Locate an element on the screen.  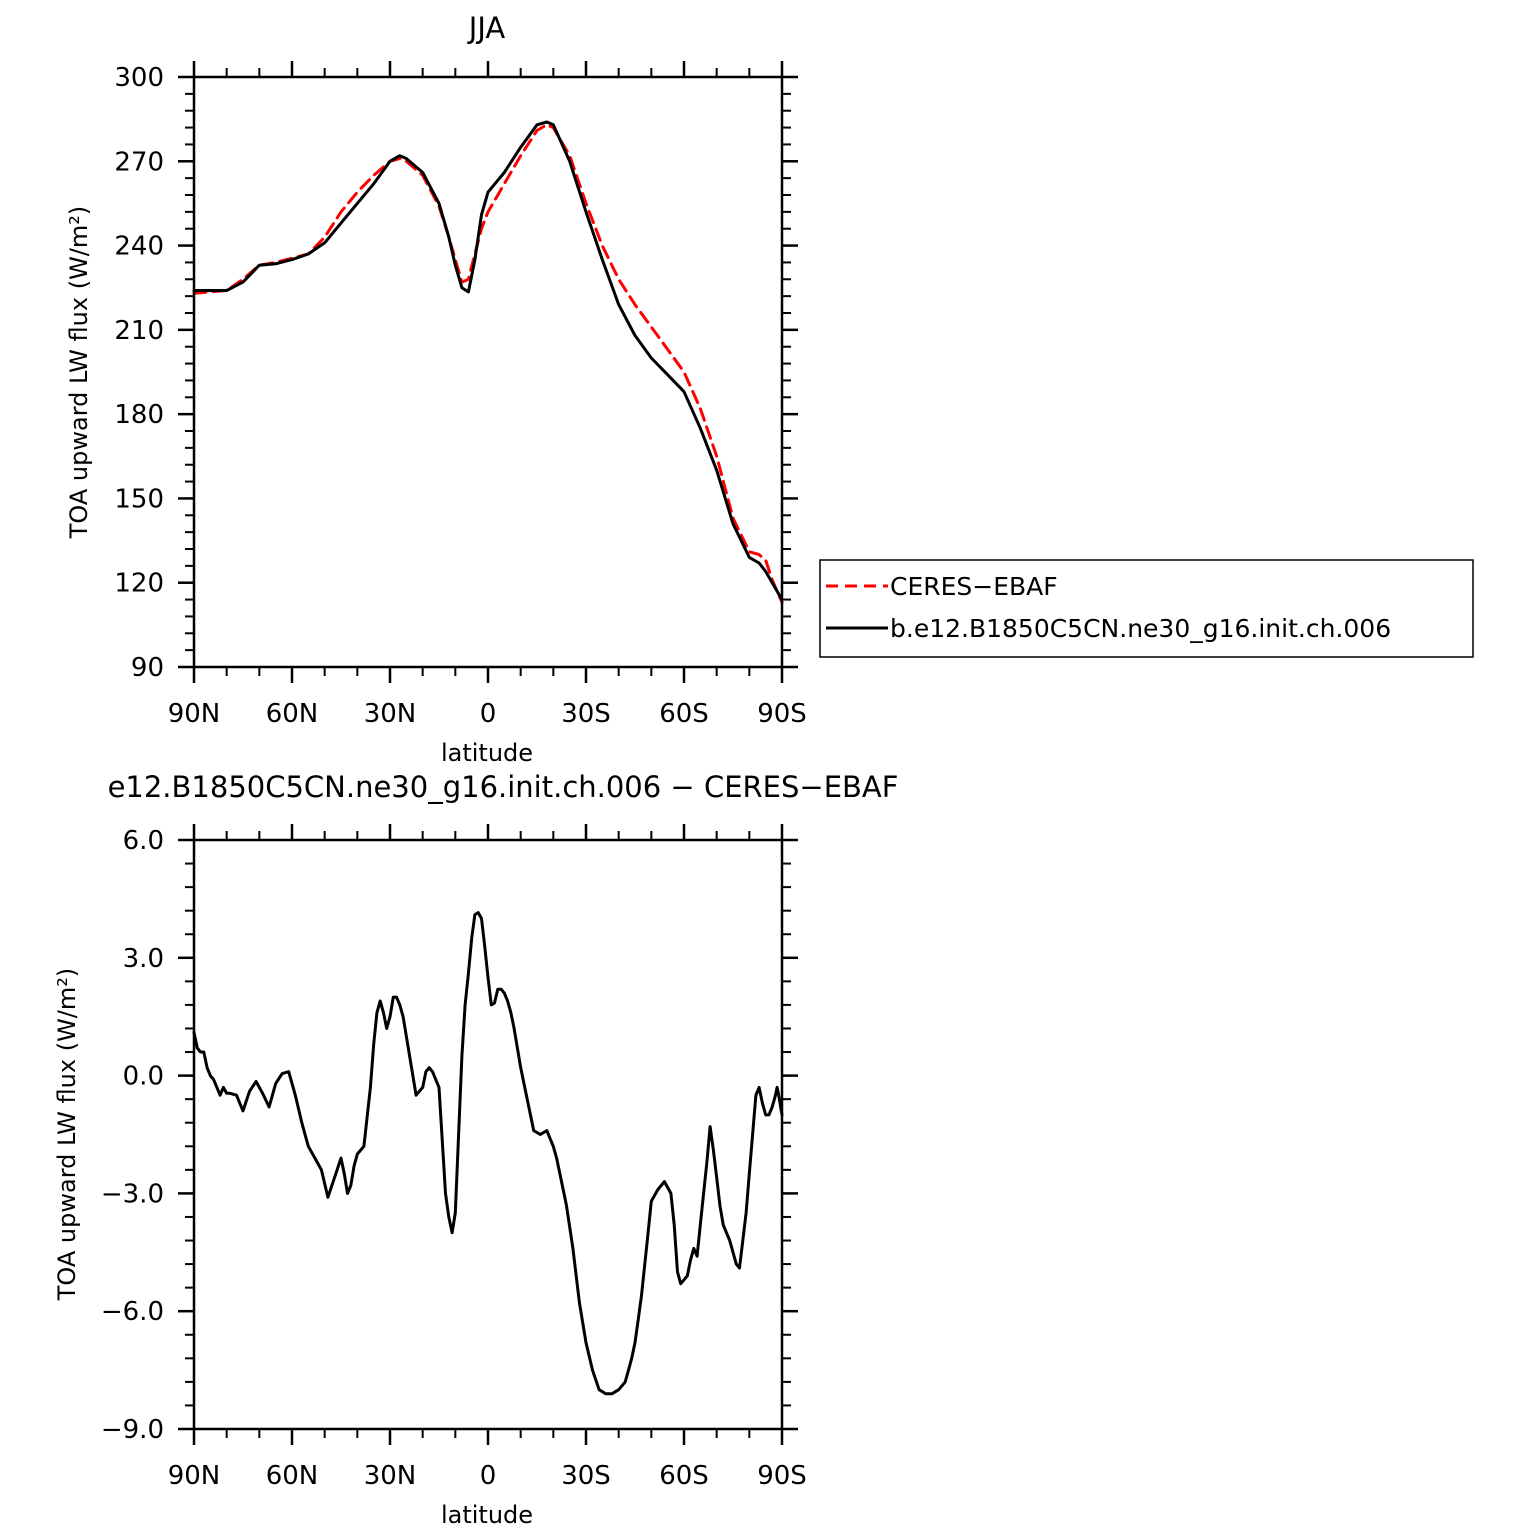
bottom-ytick-label: 6.0 is located at coordinates (143, 841).